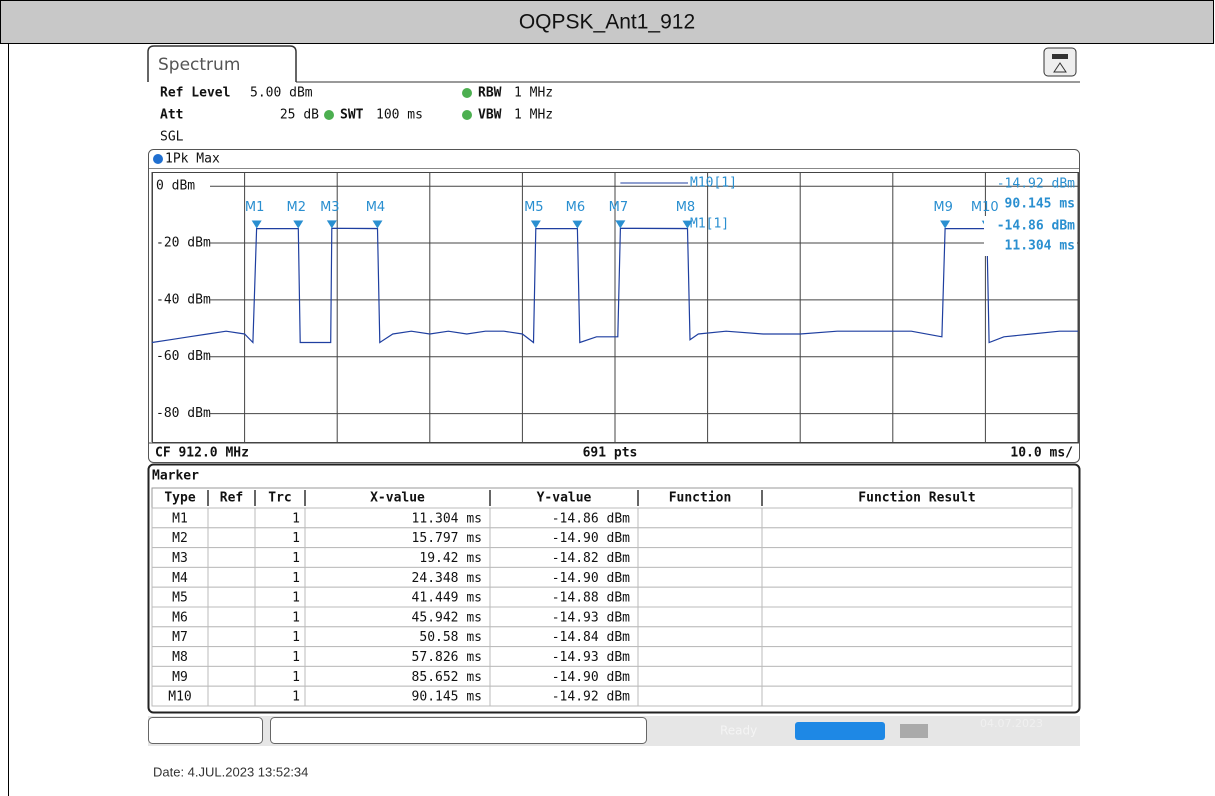 The width and height of the screenshot is (1215, 796). What do you see at coordinates (180, 637) in the screenshot?
I see `table-cell: M7` at bounding box center [180, 637].